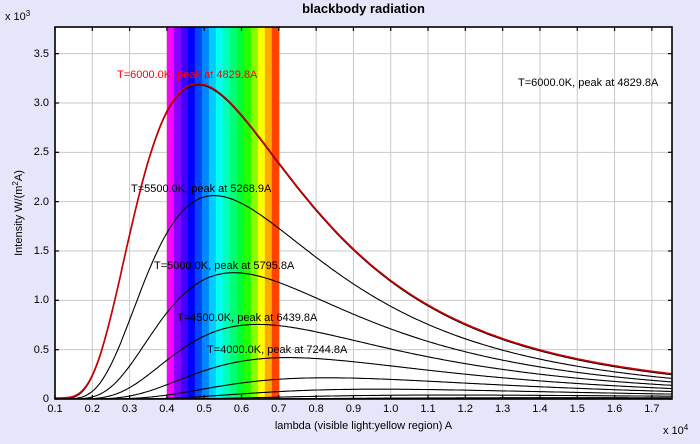  I want to click on y-axis-multiplier: x 103, so click(18, 16).